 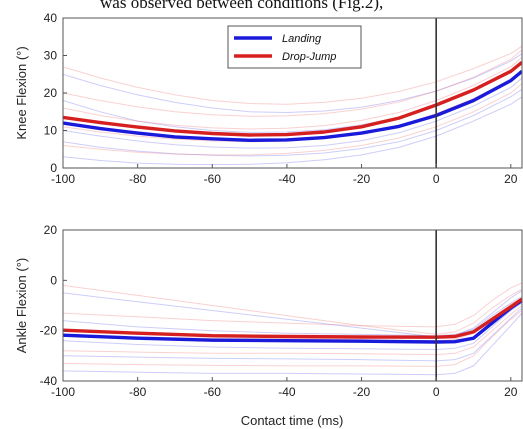 I want to click on caption-fragment-text: was observed between conditions (Fig.2),, so click(x=242, y=6).